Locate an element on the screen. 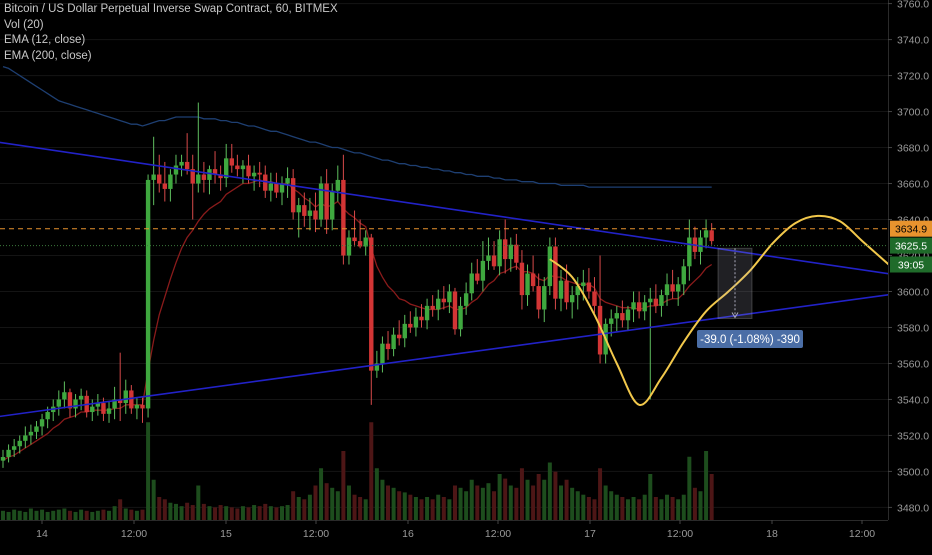 The height and width of the screenshot is (555, 932). indicator-ema-200: EMA (200, close) is located at coordinates (48, 55).